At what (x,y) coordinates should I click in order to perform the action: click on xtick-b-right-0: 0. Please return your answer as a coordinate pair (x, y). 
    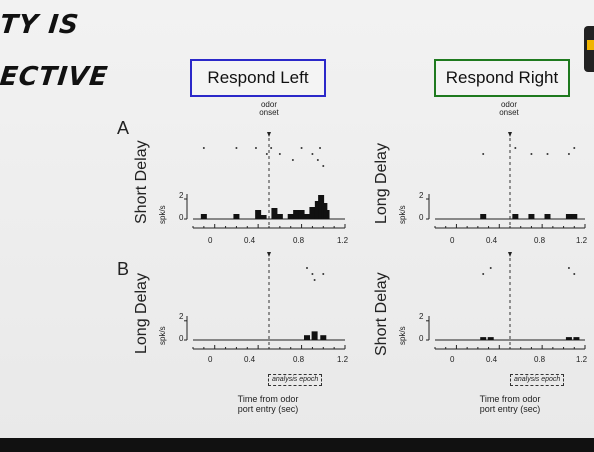
    Looking at the image, I should click on (452, 359).